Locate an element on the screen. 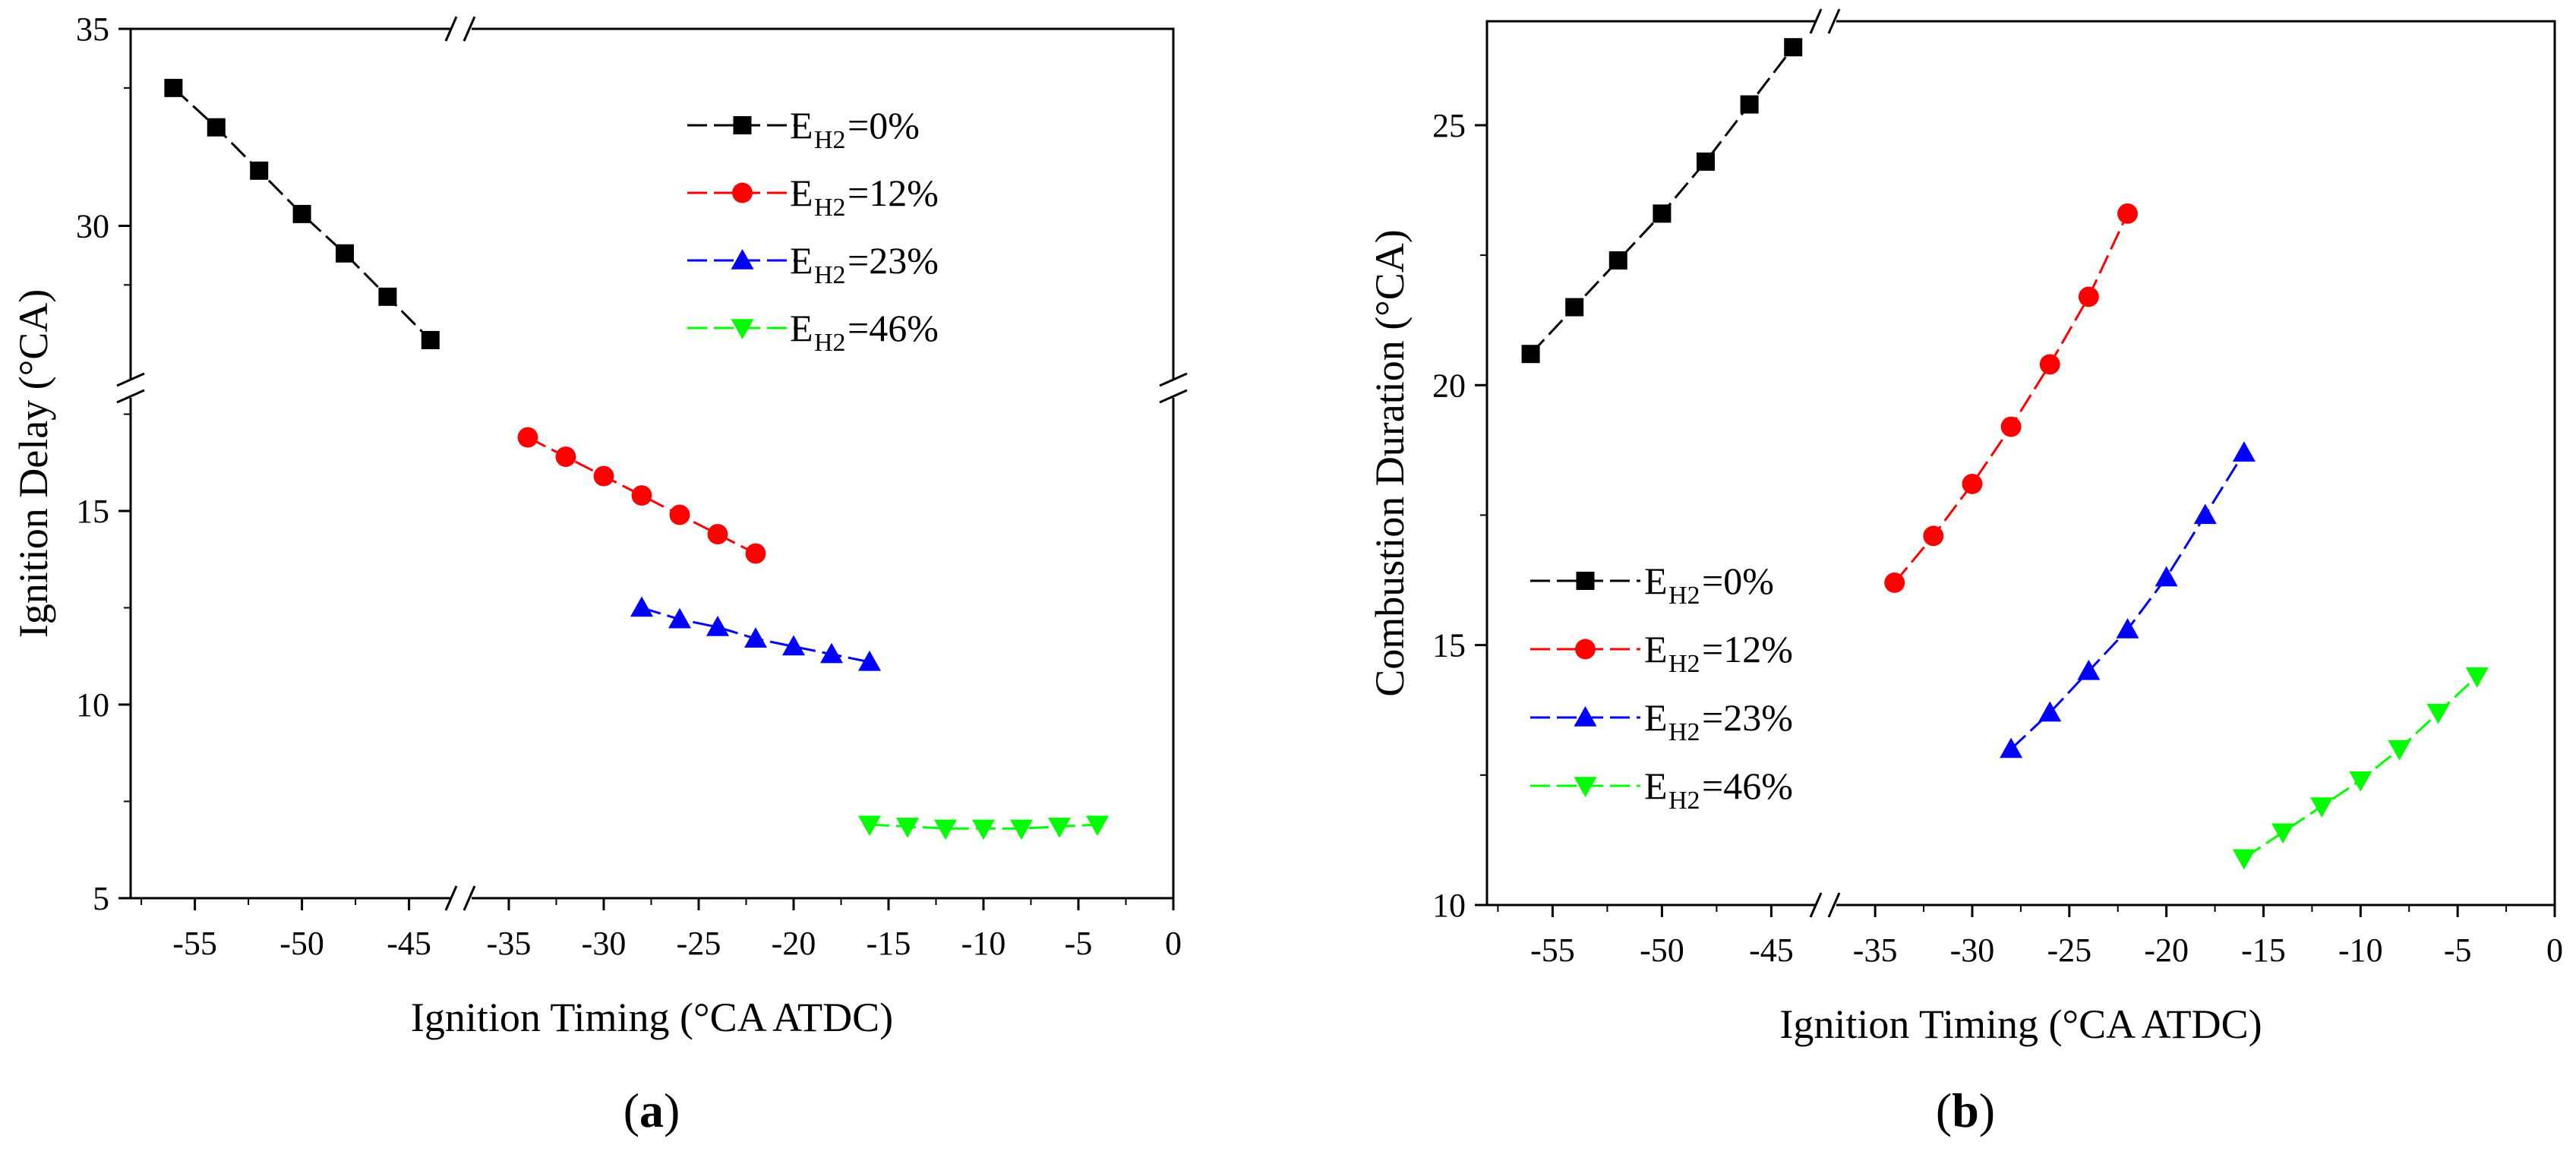 This screenshot has height=1151, width=2576. caption-paren: ) is located at coordinates (672, 1110).